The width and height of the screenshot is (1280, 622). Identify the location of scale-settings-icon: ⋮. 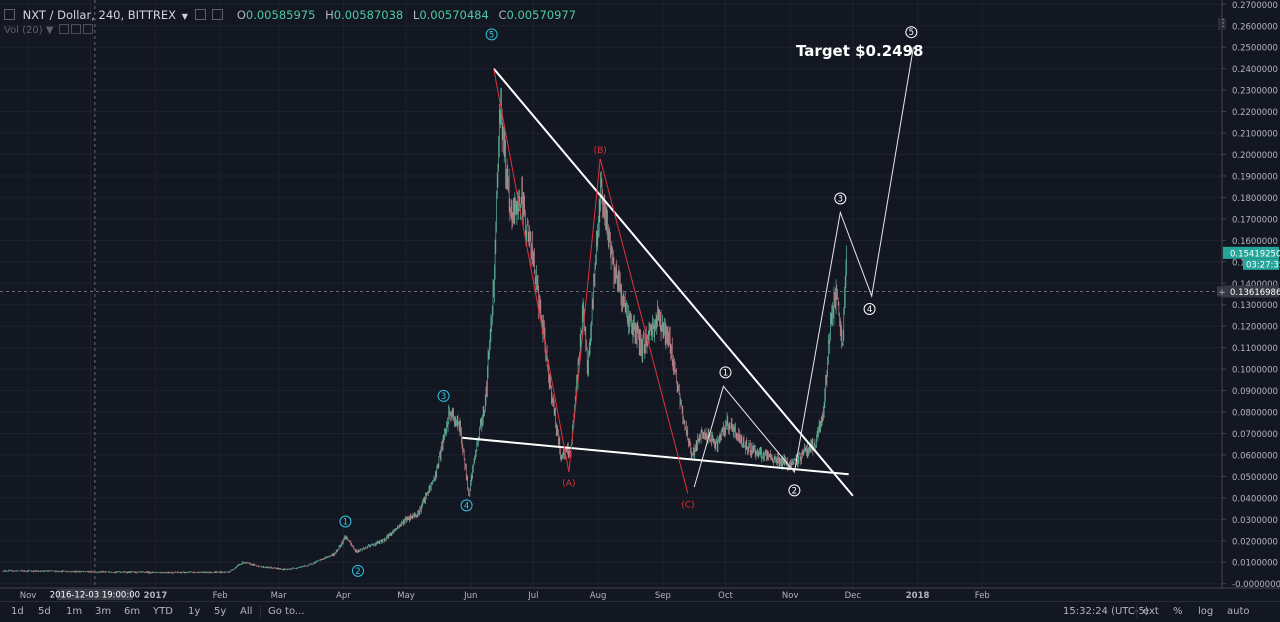
(1223, 24).